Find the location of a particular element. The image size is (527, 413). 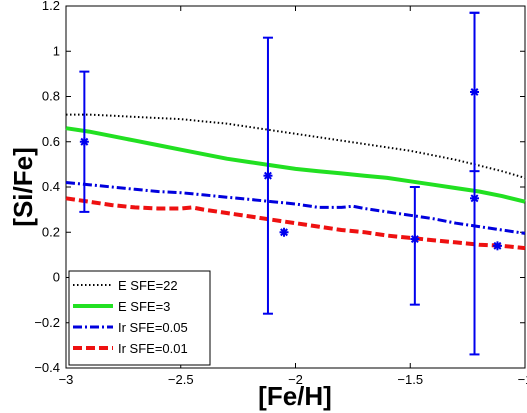

x-axis-label: [Fe/H] is located at coordinates (295, 396).